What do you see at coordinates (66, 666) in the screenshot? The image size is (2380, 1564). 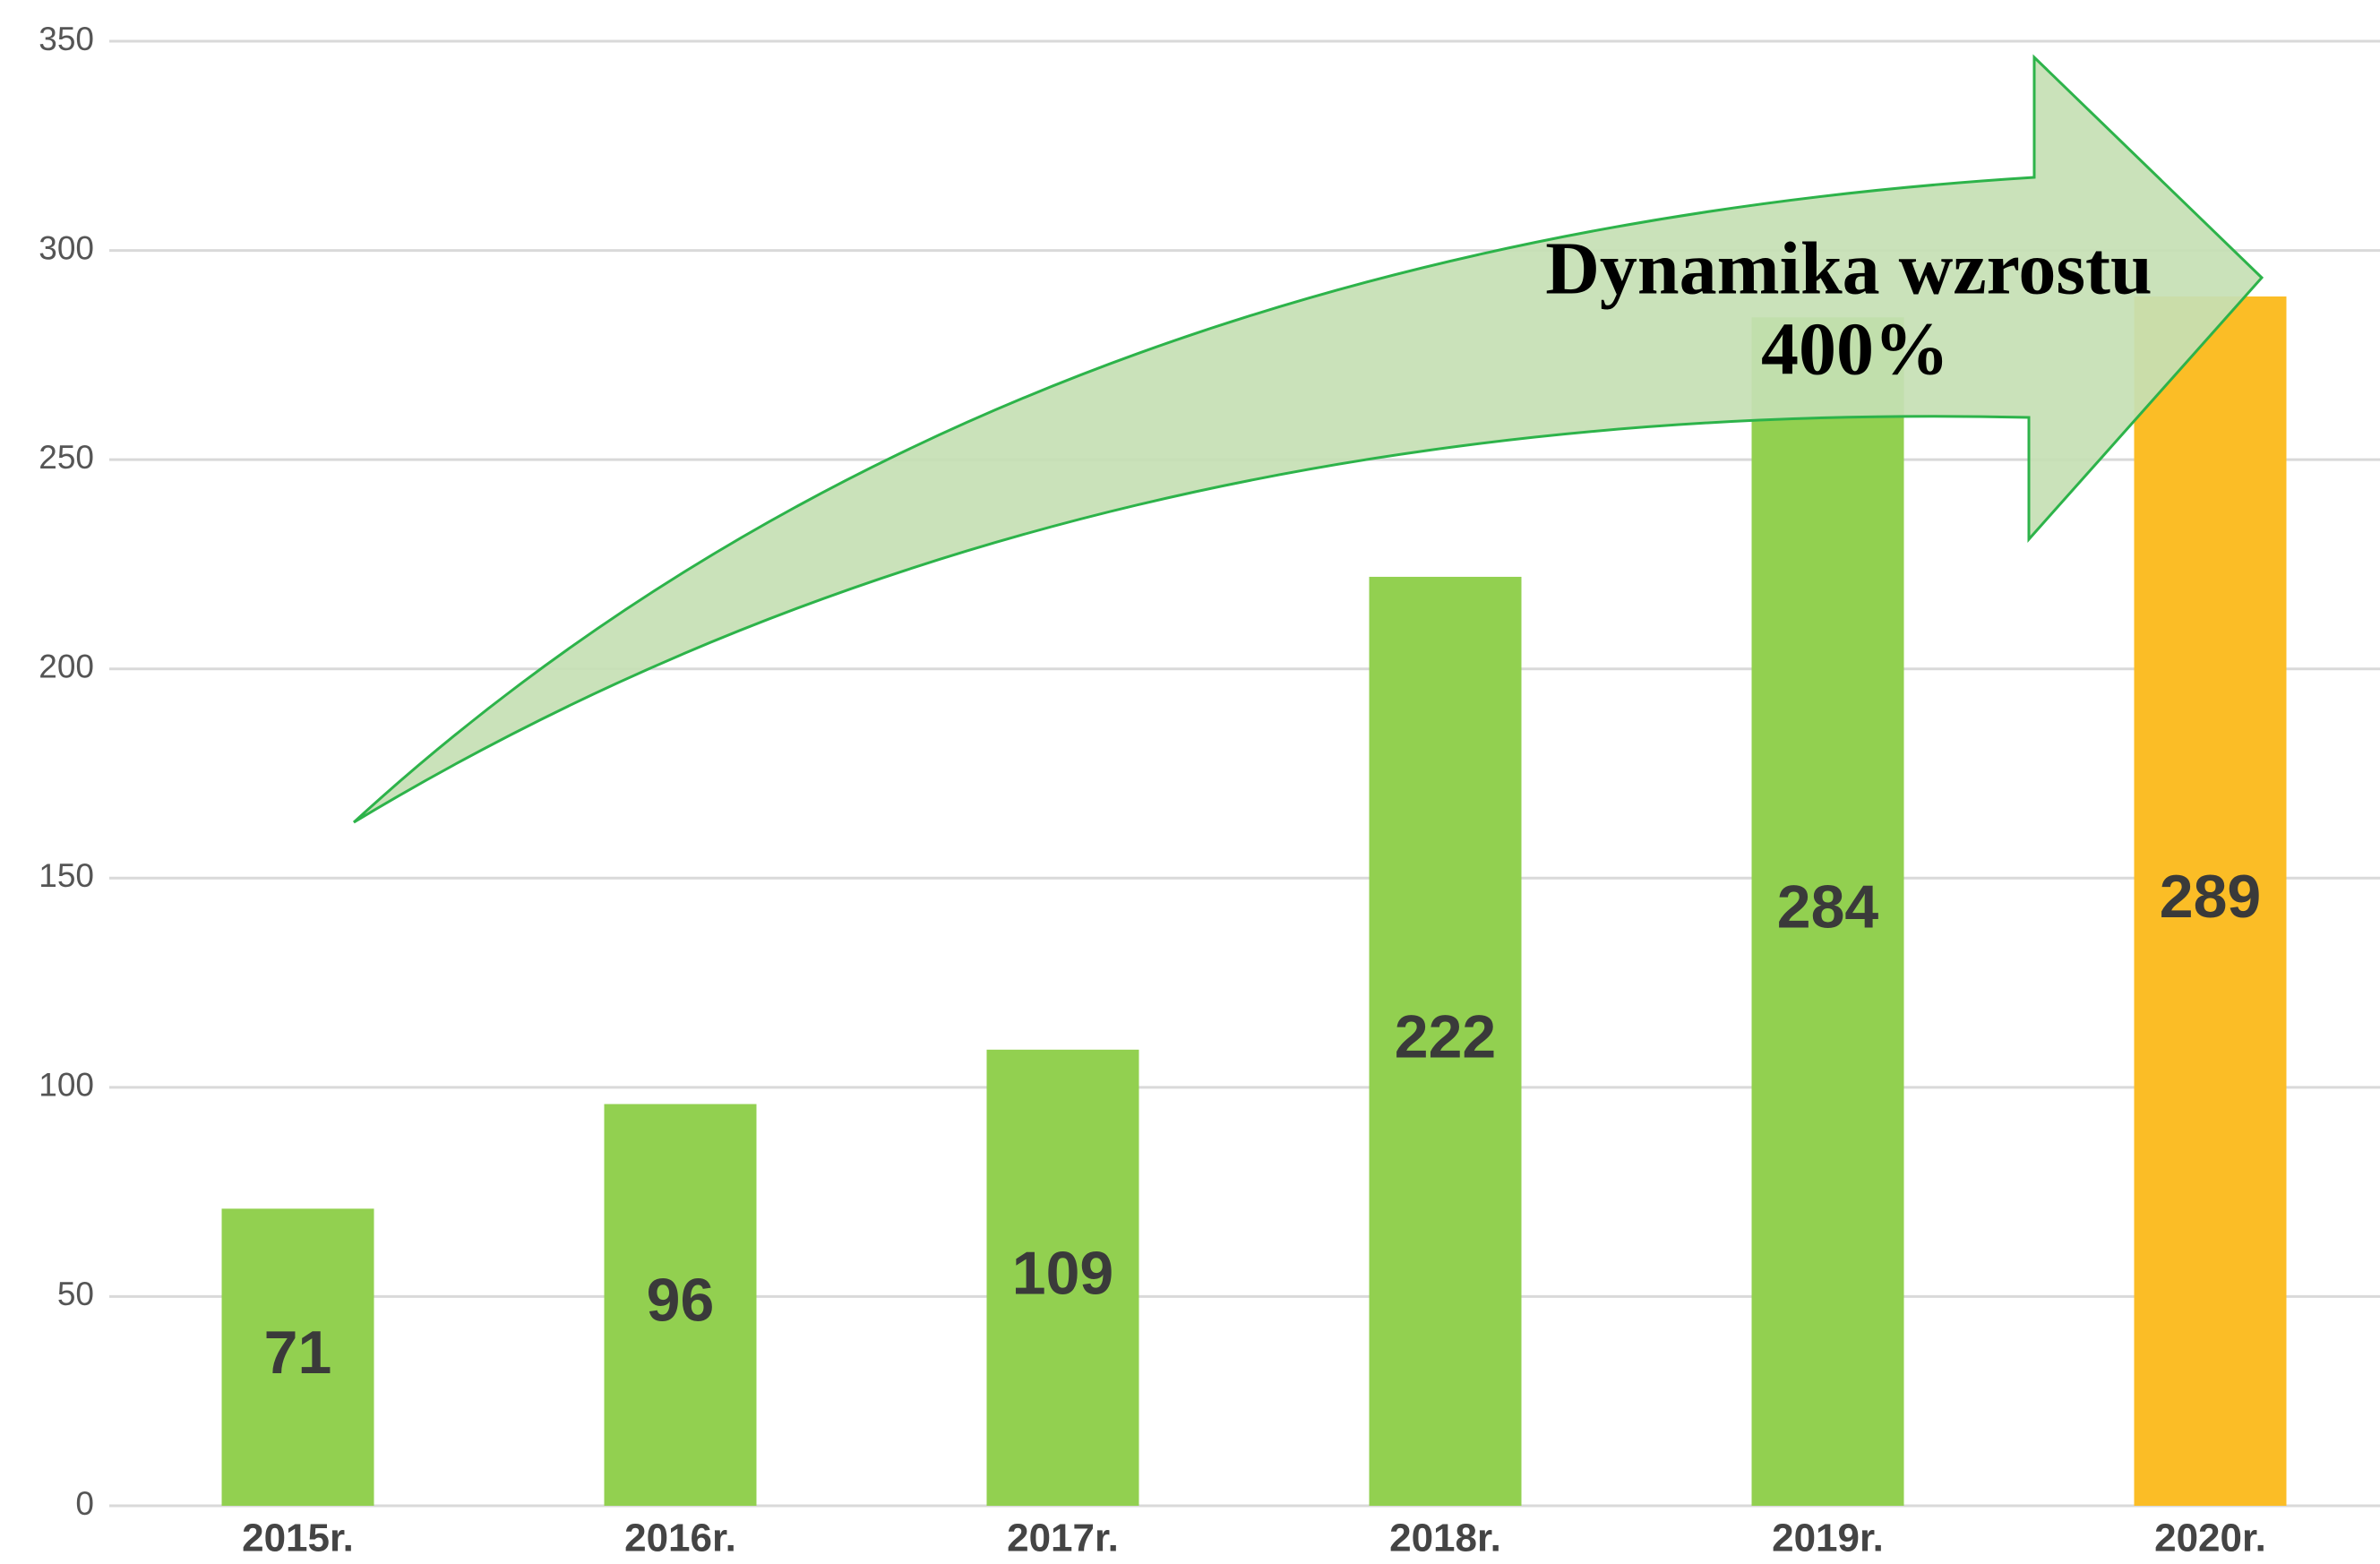 I see `y-tick-label: 200` at bounding box center [66, 666].